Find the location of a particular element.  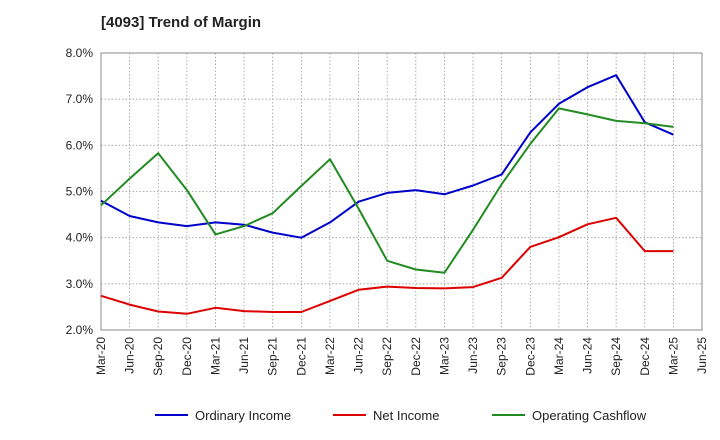

x-tick-label: Dec-24 is located at coordinates (645, 356).